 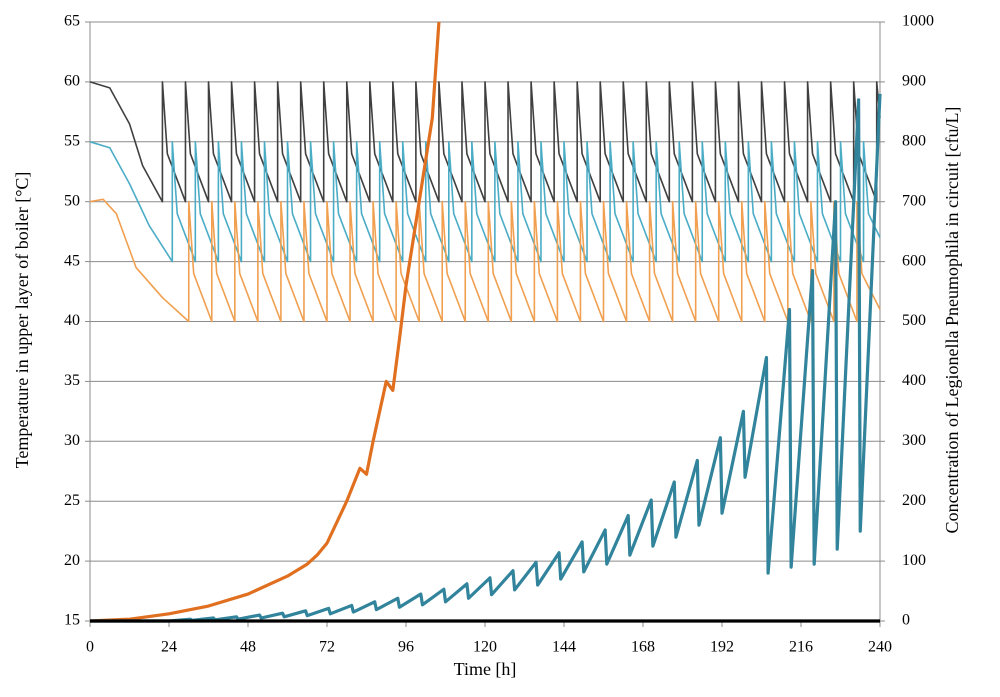 I want to click on x-tick-label: 48, so click(x=248, y=647).